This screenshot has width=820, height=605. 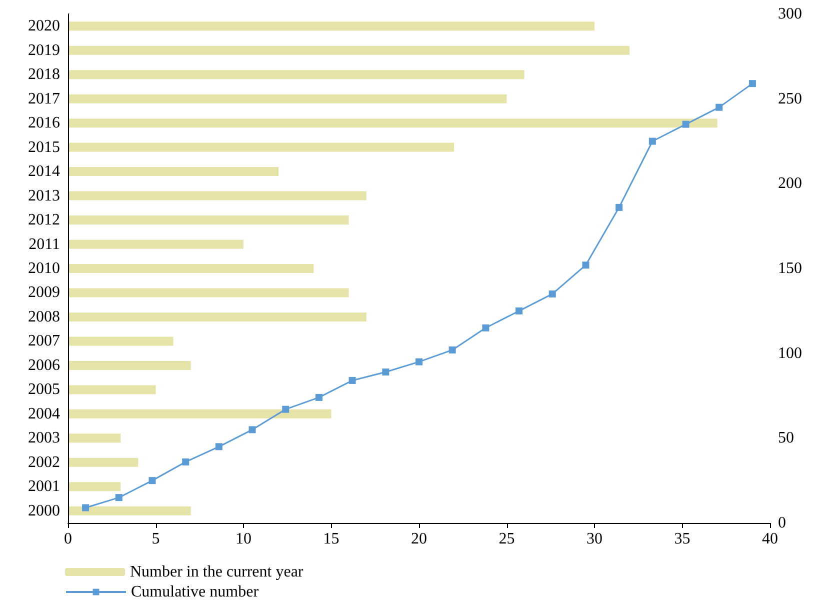 What do you see at coordinates (244, 539) in the screenshot?
I see `x-tick-label: 10` at bounding box center [244, 539].